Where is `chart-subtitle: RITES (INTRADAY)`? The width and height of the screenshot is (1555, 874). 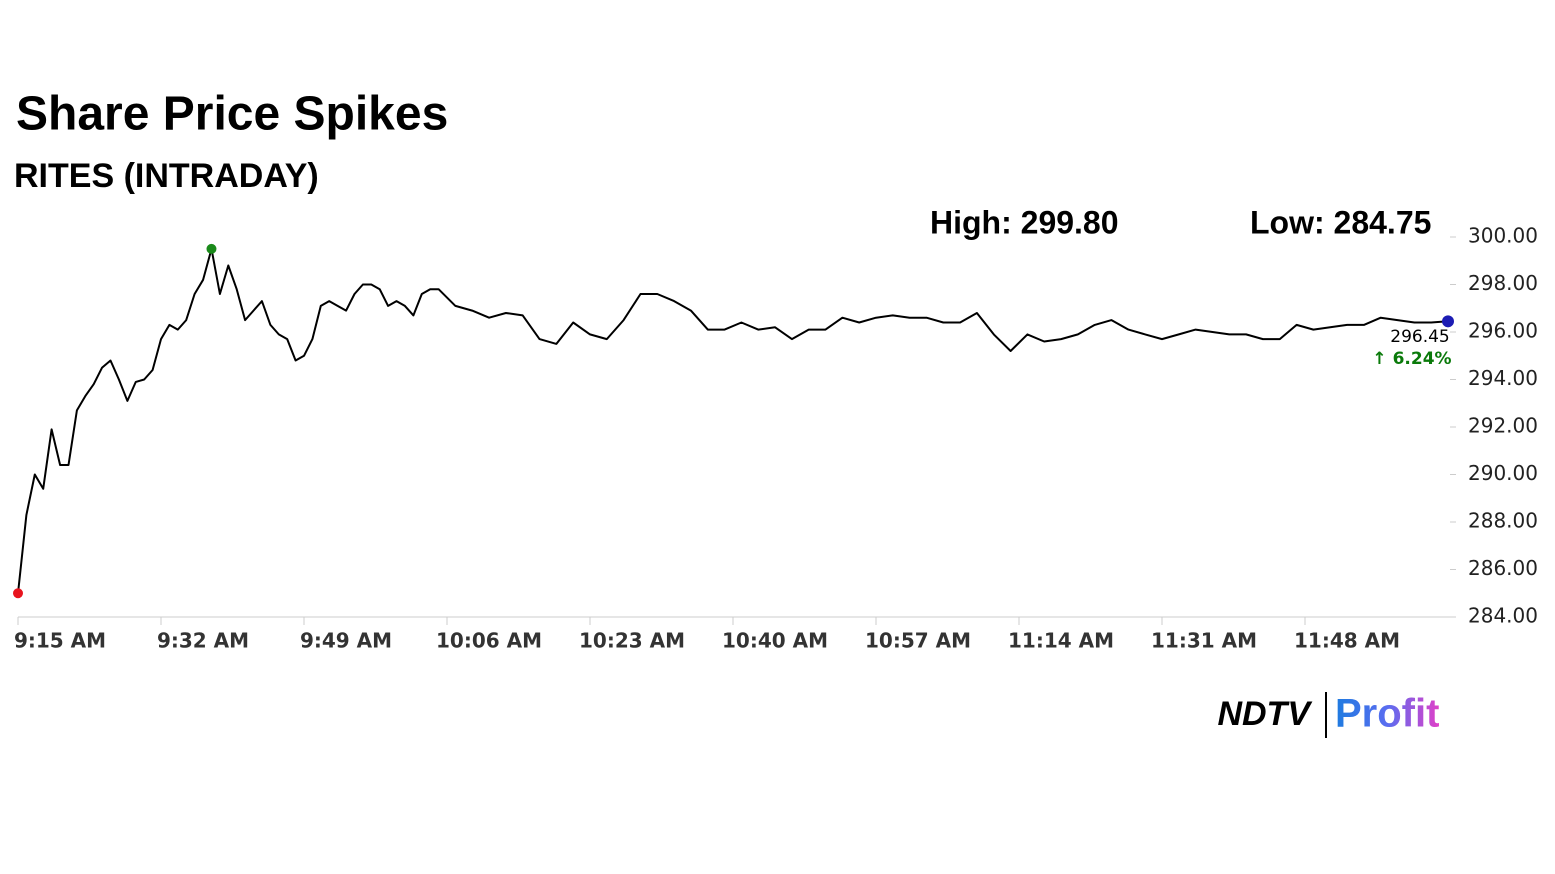 chart-subtitle: RITES (INTRADAY) is located at coordinates (166, 176).